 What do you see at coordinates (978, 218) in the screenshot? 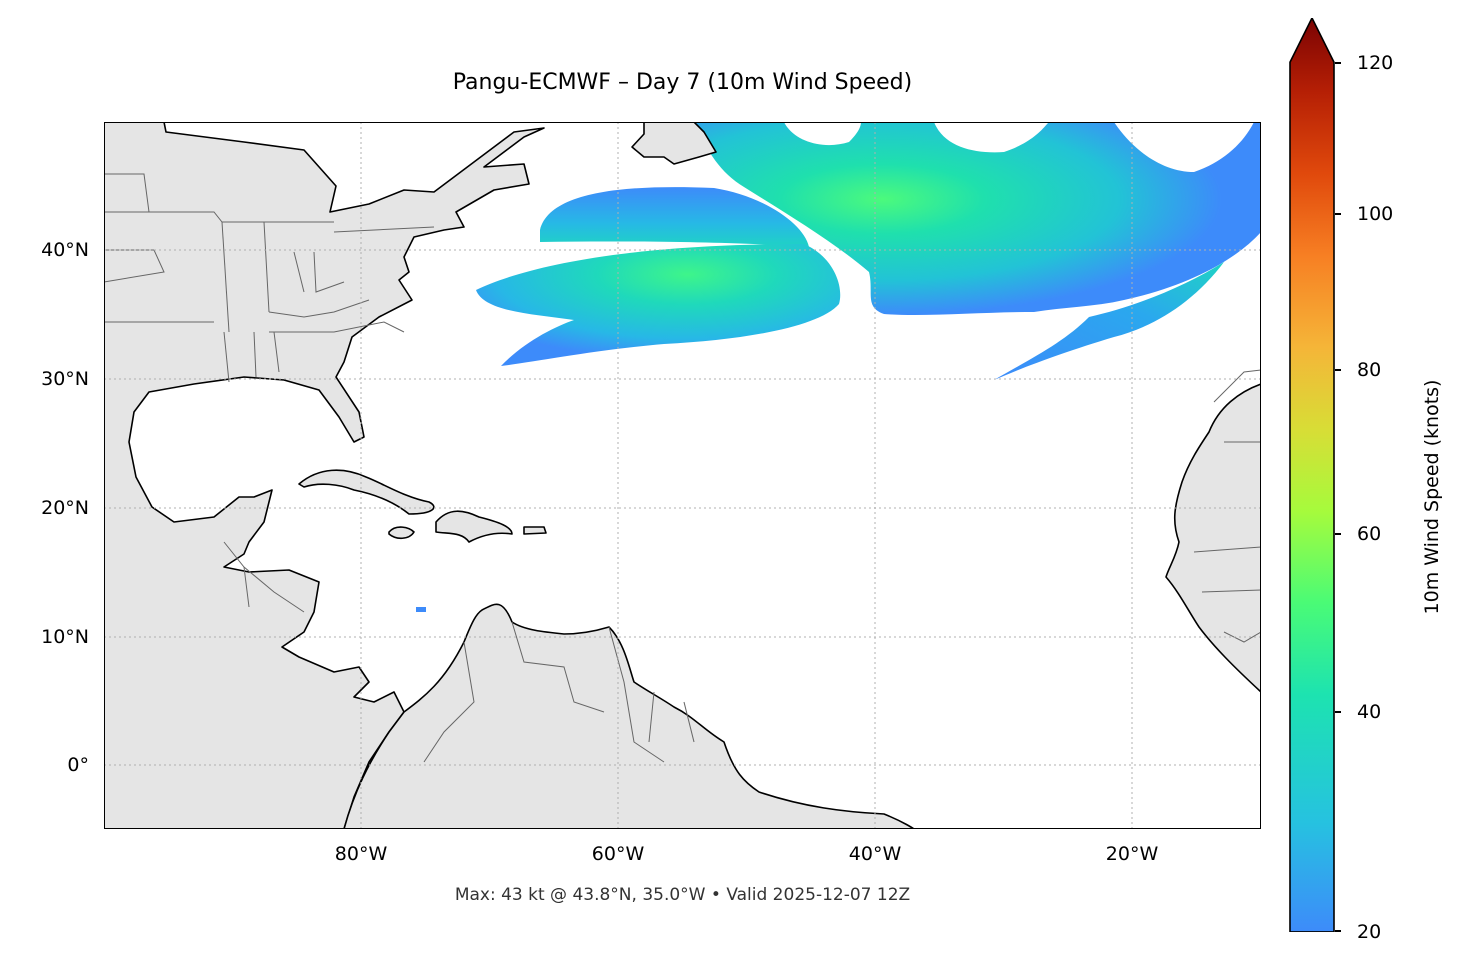
I see `wind-swath-east` at bounding box center [978, 218].